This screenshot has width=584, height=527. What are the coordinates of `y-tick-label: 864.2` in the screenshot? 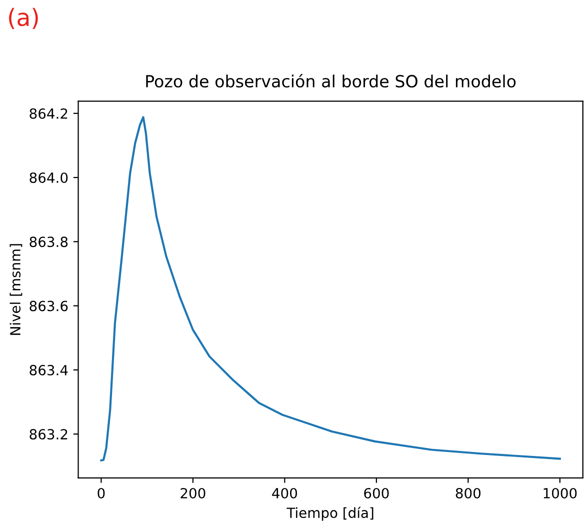 It's located at (49, 113).